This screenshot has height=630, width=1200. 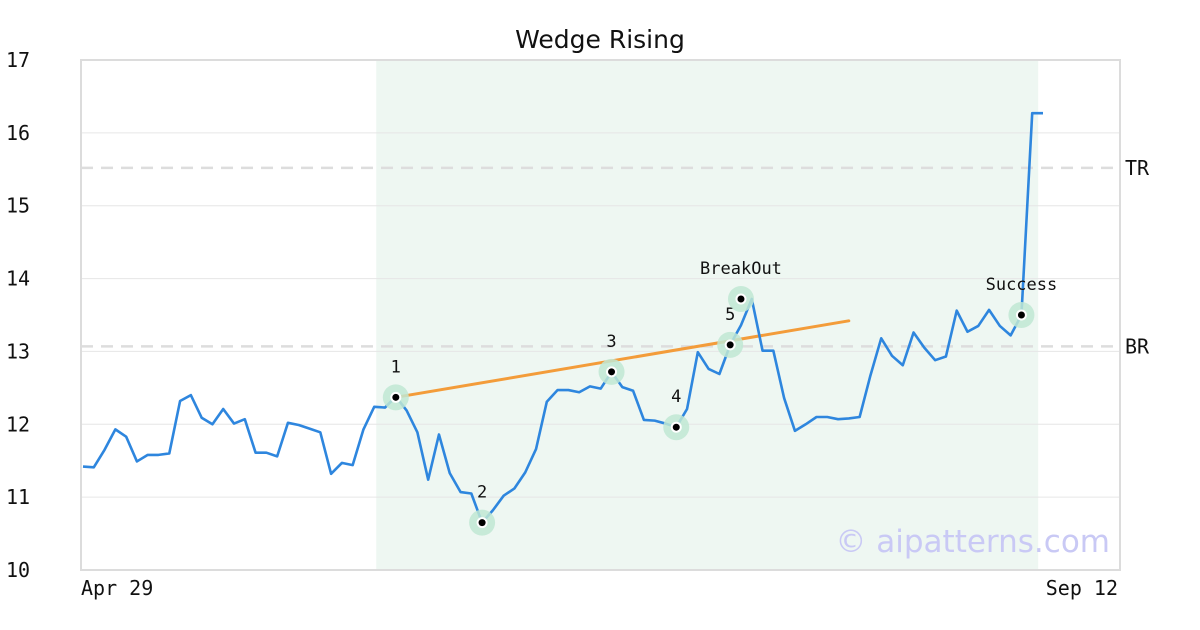 I want to click on wedge-trendline, so click(x=622, y=359).